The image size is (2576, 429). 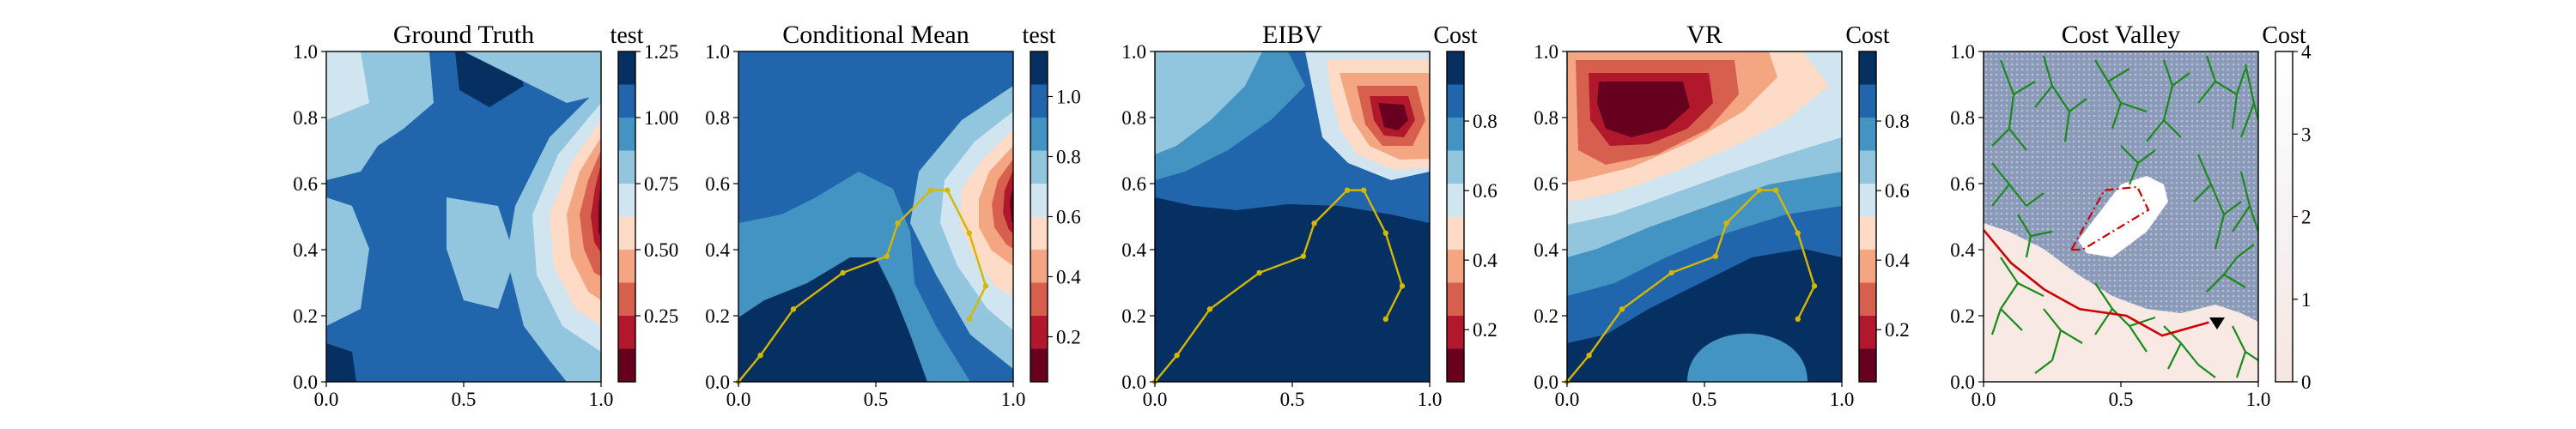 I want to click on path-eibv, so click(x=1279, y=286).